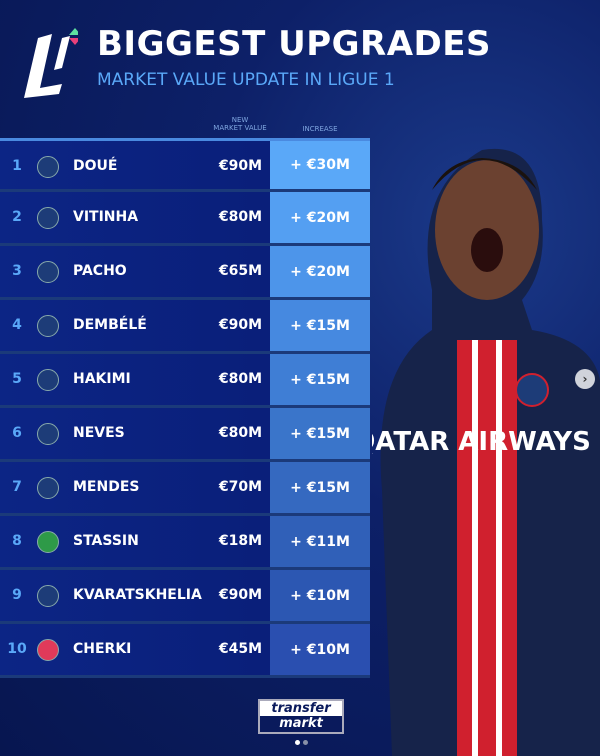 The image size is (600, 756). I want to click on sponsor-text: QATAR AIRWAYS, so click(481, 442).